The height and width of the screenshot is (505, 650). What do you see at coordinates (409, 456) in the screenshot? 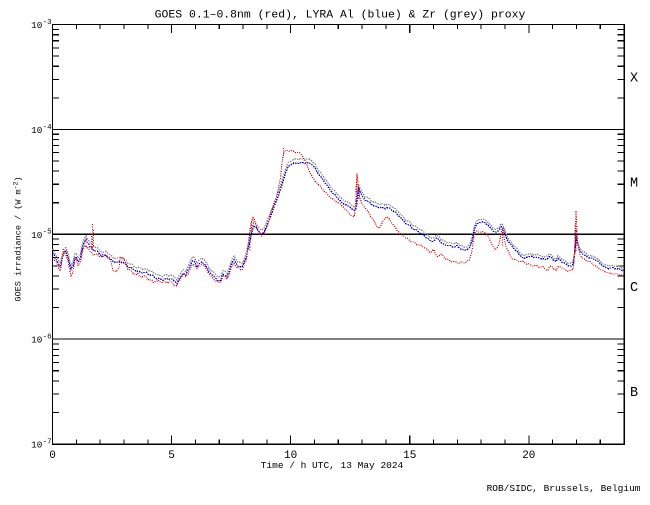
I see `svg-text: 15` at bounding box center [409, 456].